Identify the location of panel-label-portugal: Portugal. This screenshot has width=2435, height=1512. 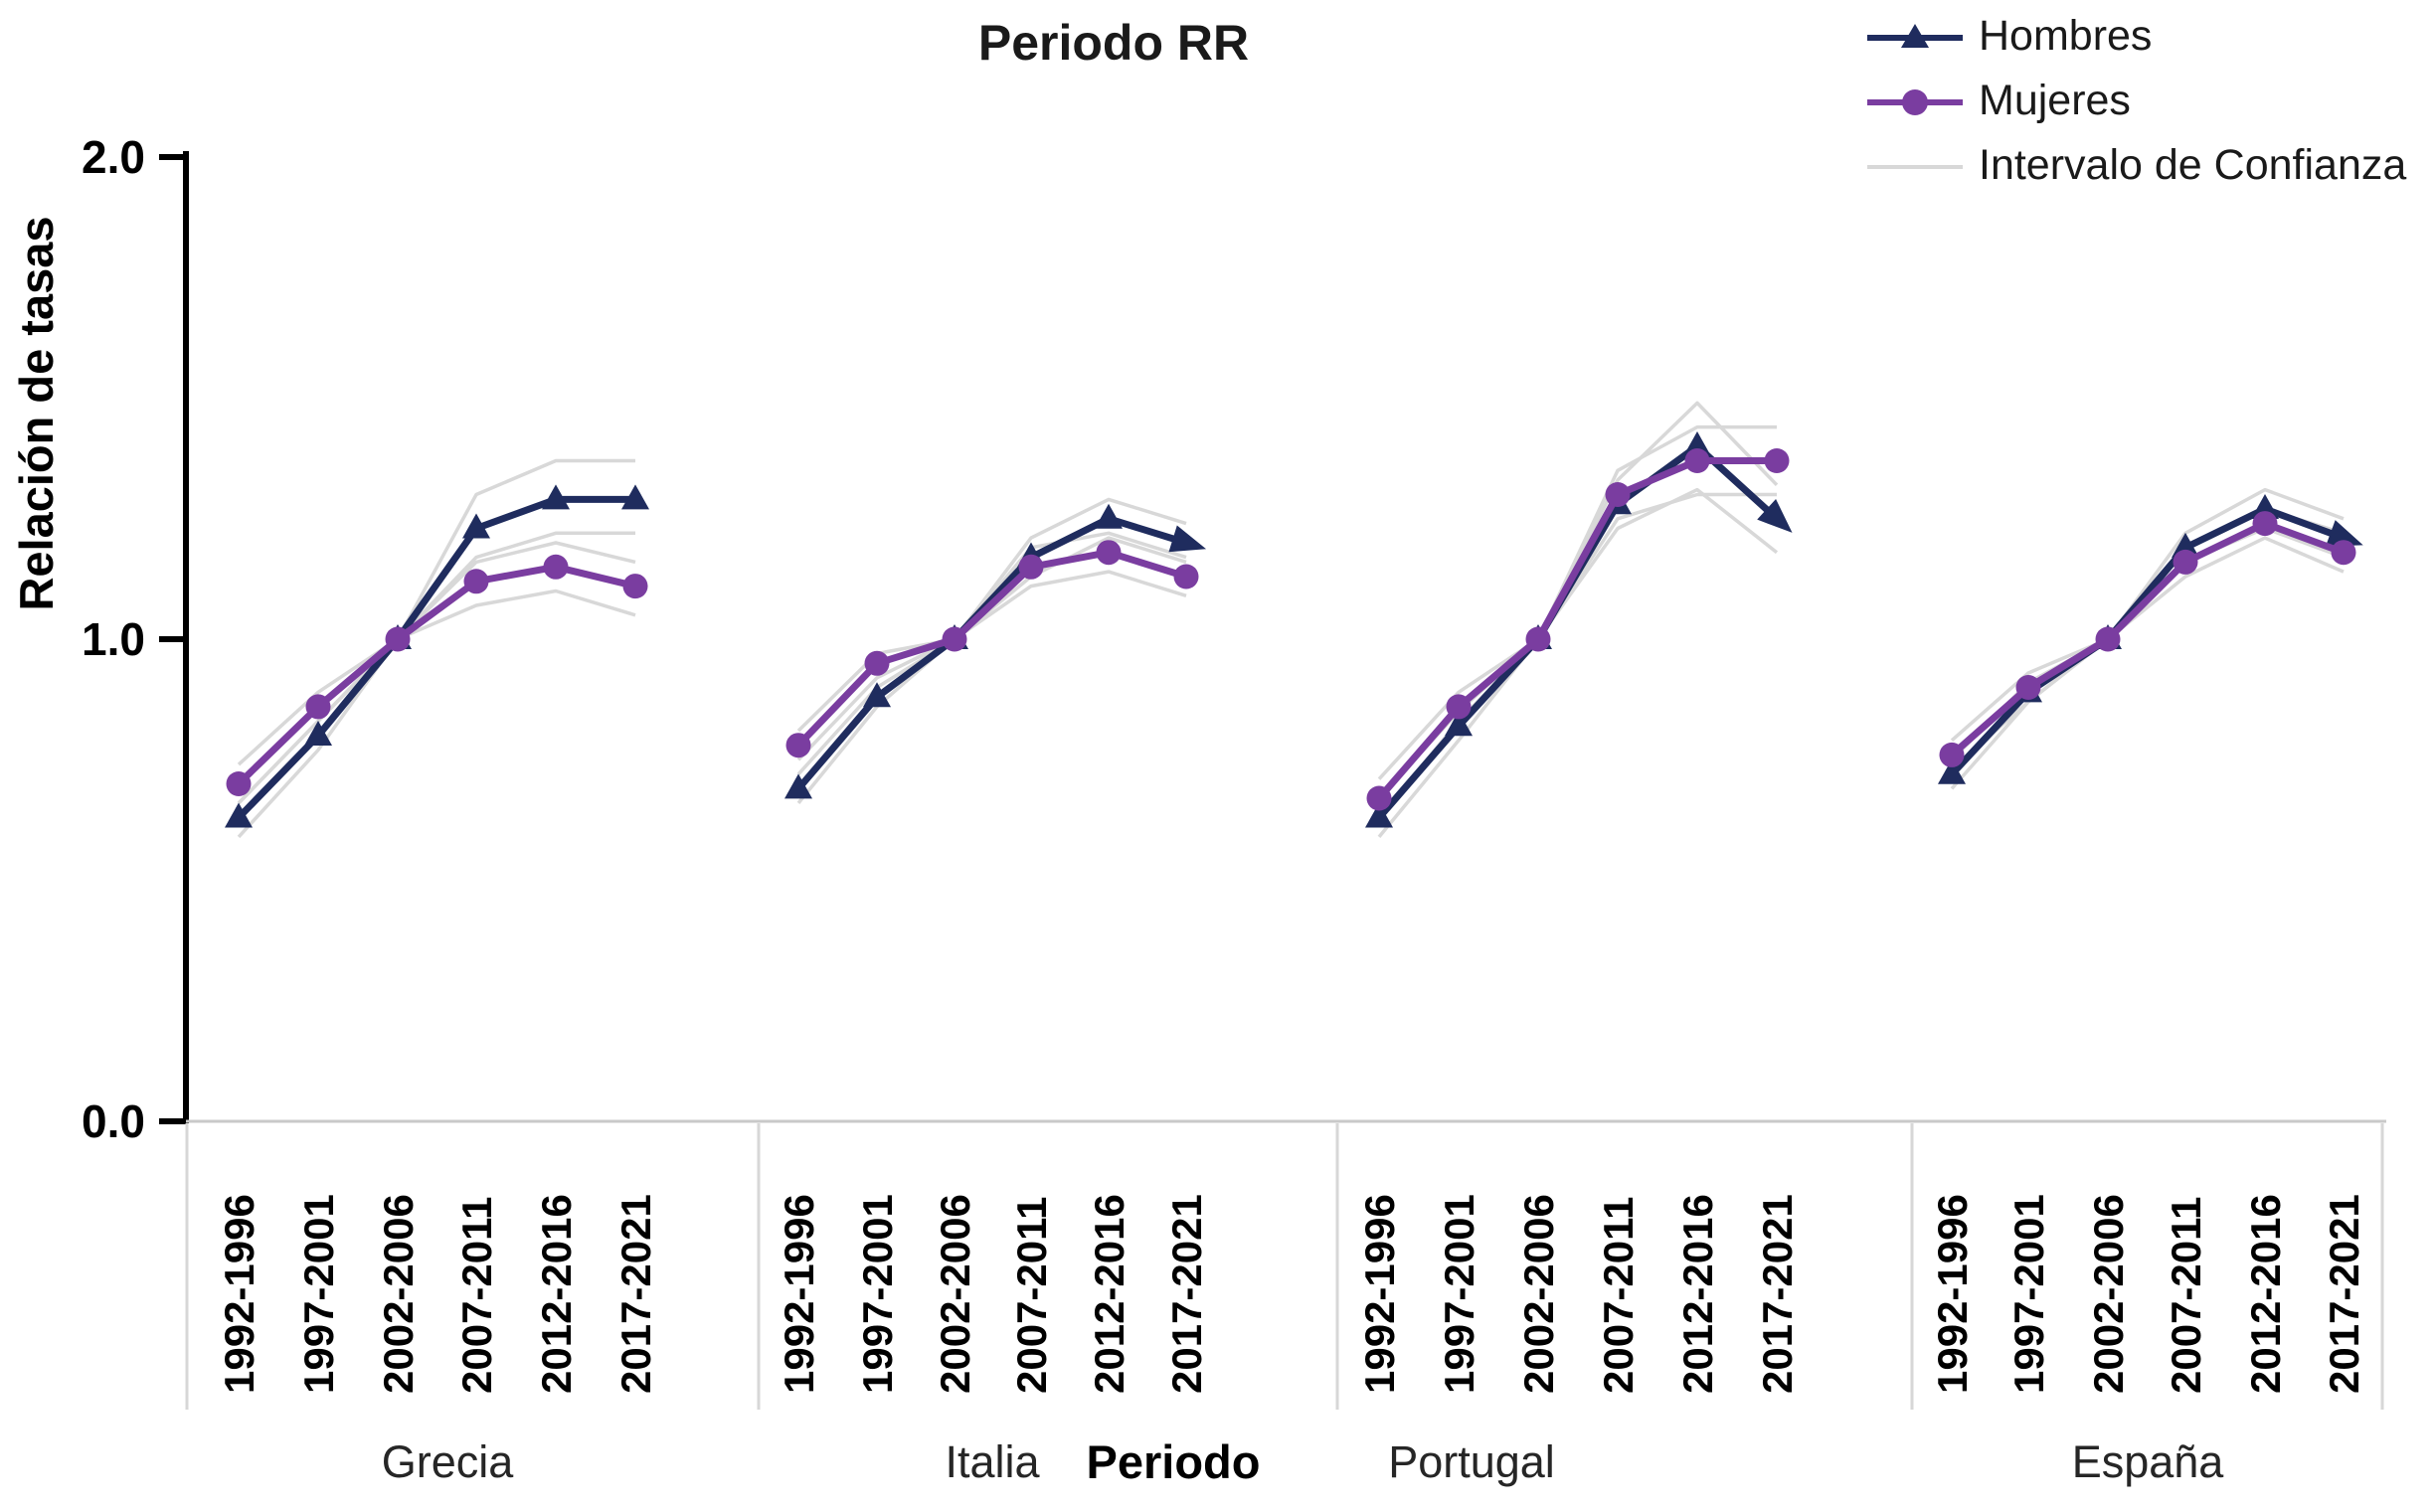
(1471, 1461).